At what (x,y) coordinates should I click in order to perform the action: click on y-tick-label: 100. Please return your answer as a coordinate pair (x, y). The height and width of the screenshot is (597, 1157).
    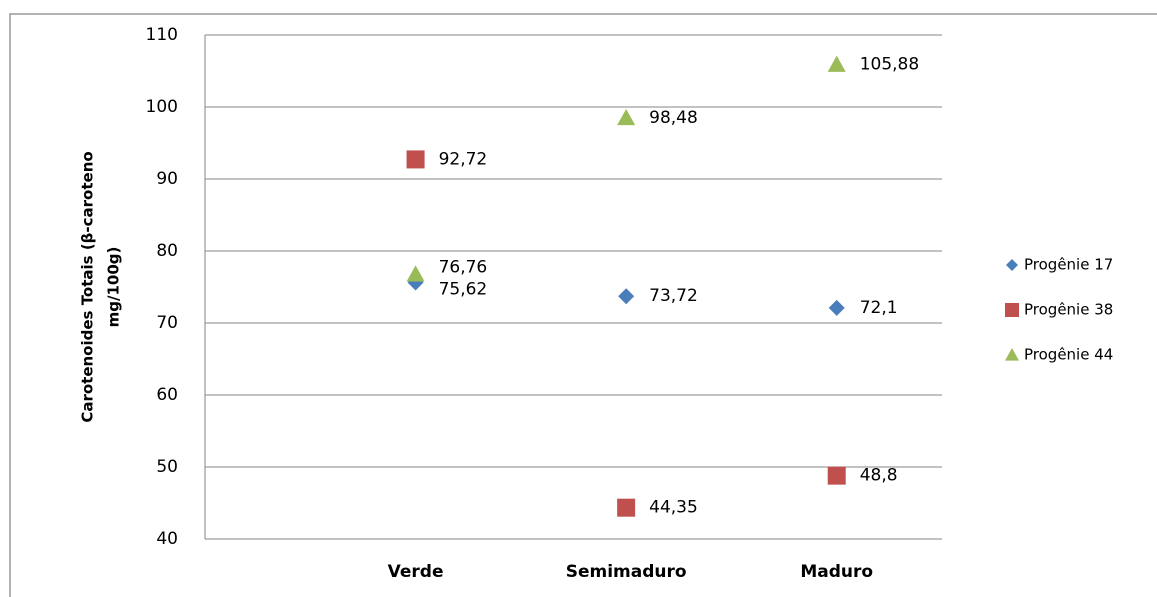
    Looking at the image, I should click on (162, 107).